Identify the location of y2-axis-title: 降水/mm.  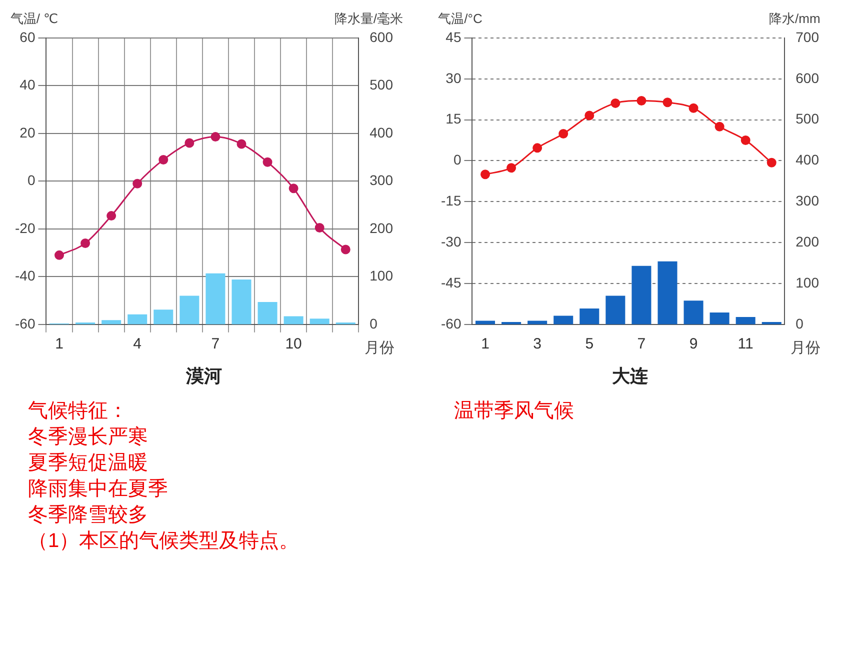
(794, 18).